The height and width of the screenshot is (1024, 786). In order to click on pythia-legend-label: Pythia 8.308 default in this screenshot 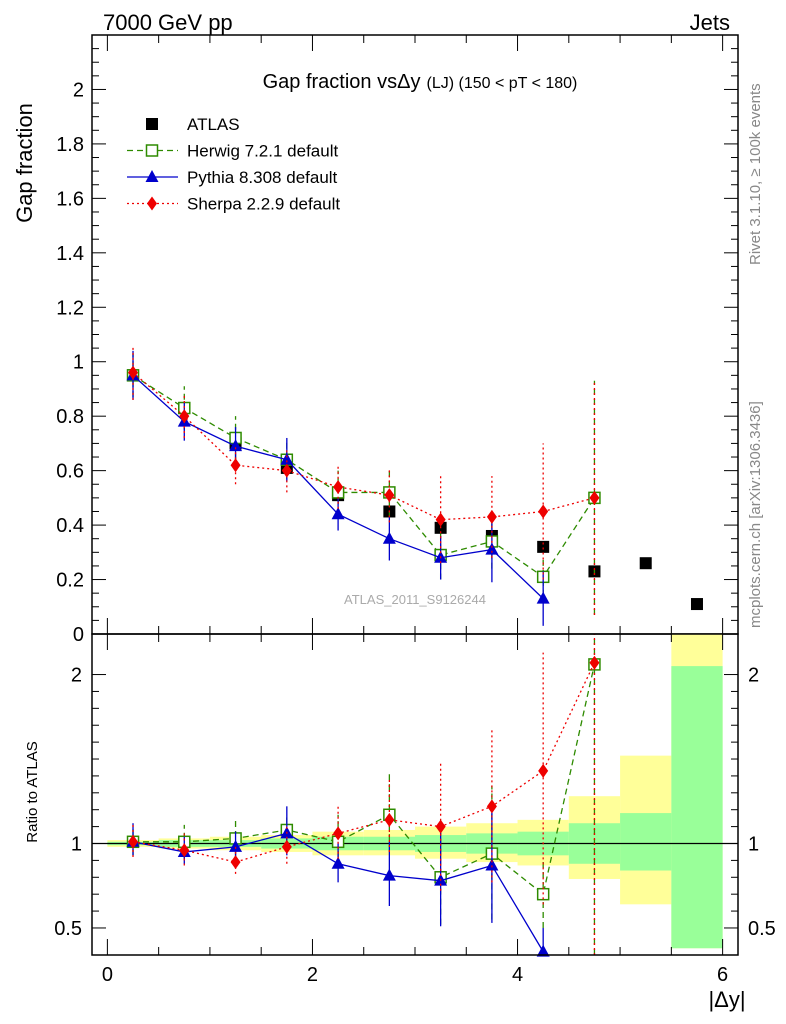, I will do `click(262, 177)`.